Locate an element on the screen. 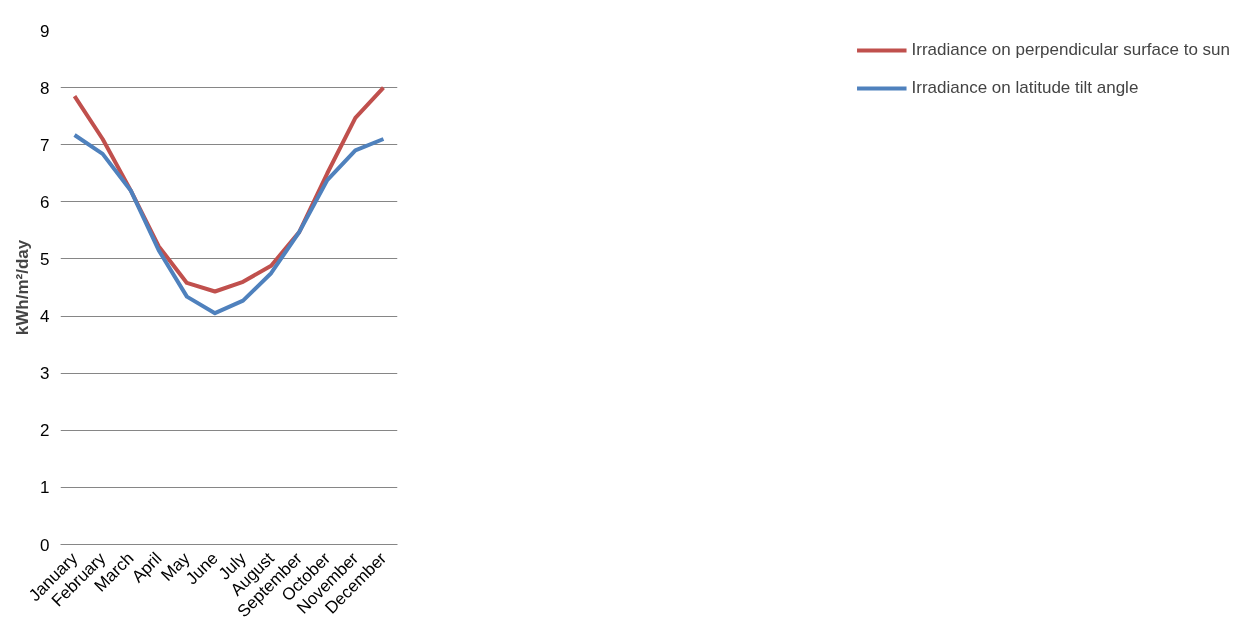  y-tick-label: 9 is located at coordinates (45, 31).